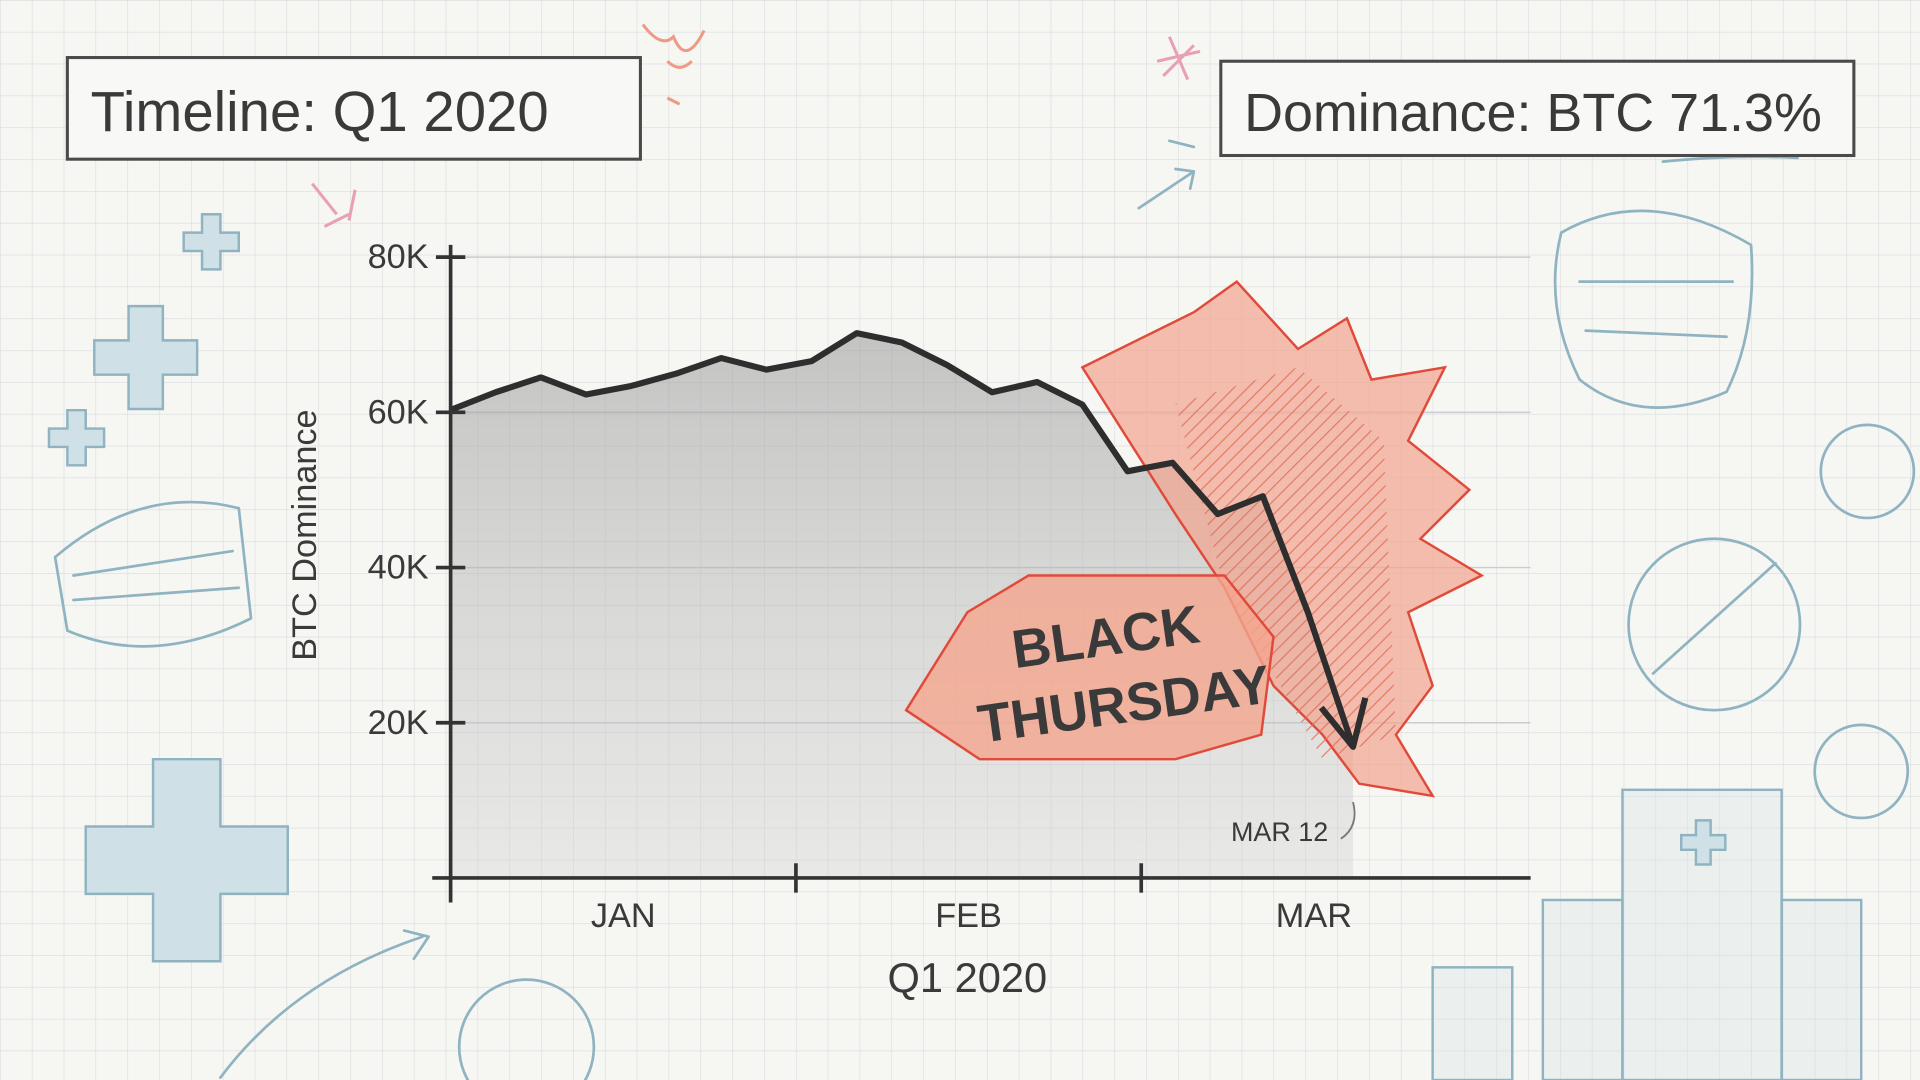 The width and height of the screenshot is (1920, 1080). Describe the element at coordinates (968, 916) in the screenshot. I see `x-tick-label: FEB` at that location.